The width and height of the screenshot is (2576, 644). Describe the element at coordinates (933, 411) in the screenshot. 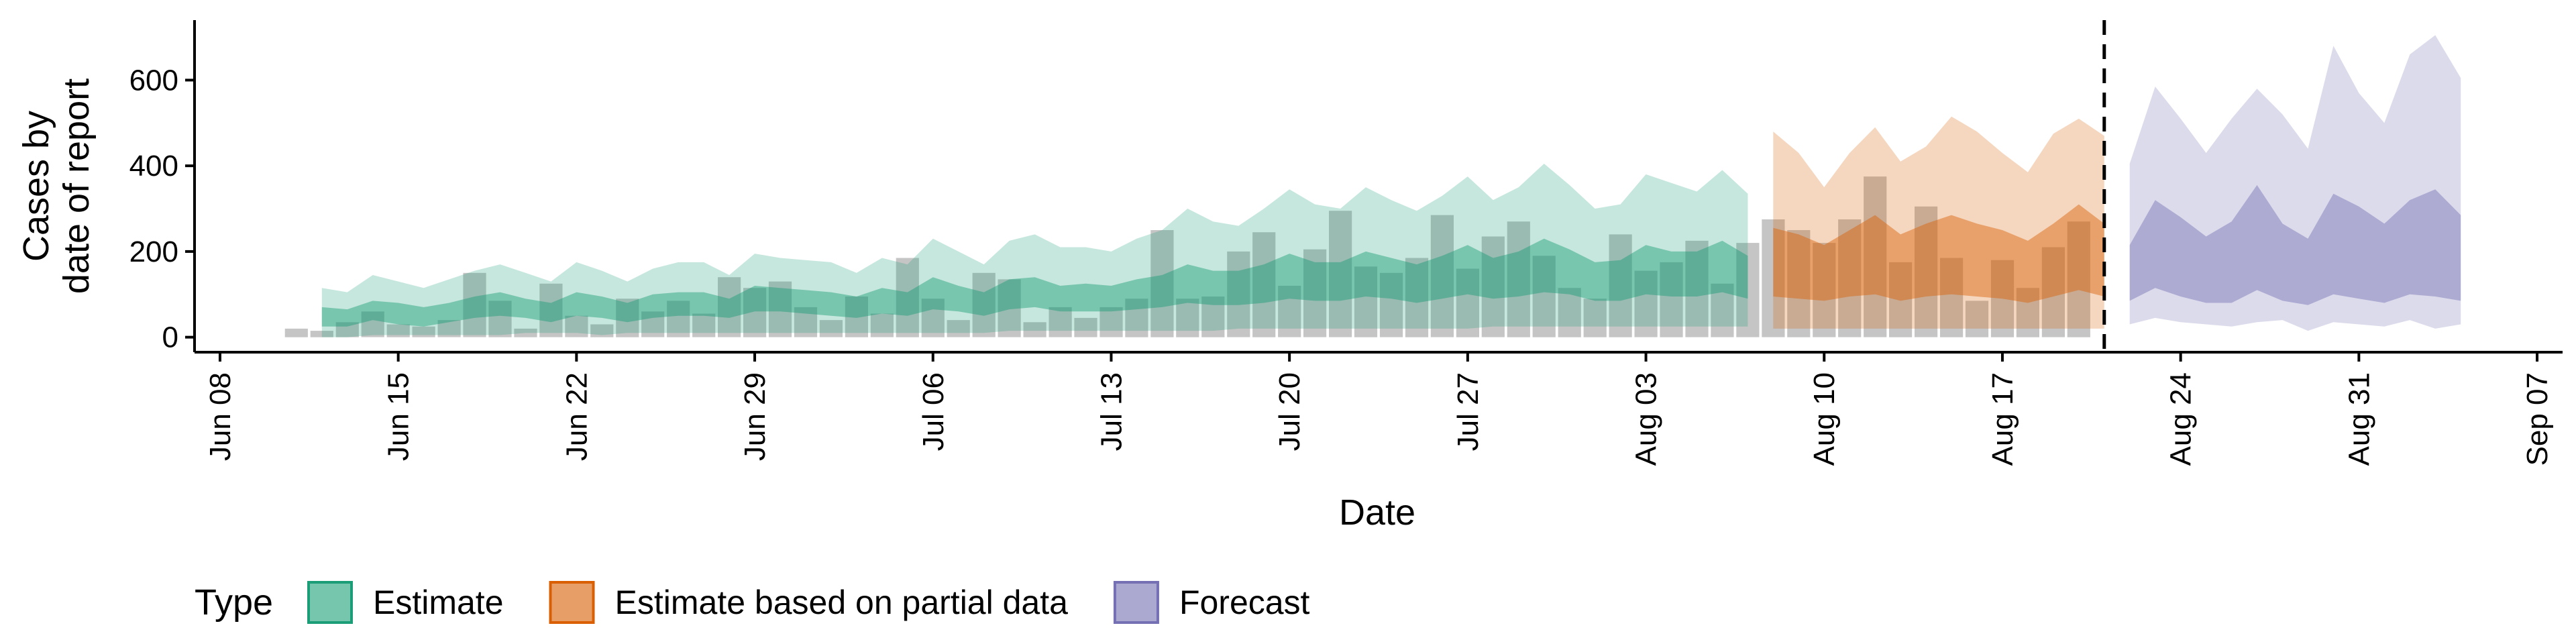

I see `x-tick-label: Jul 06` at that location.